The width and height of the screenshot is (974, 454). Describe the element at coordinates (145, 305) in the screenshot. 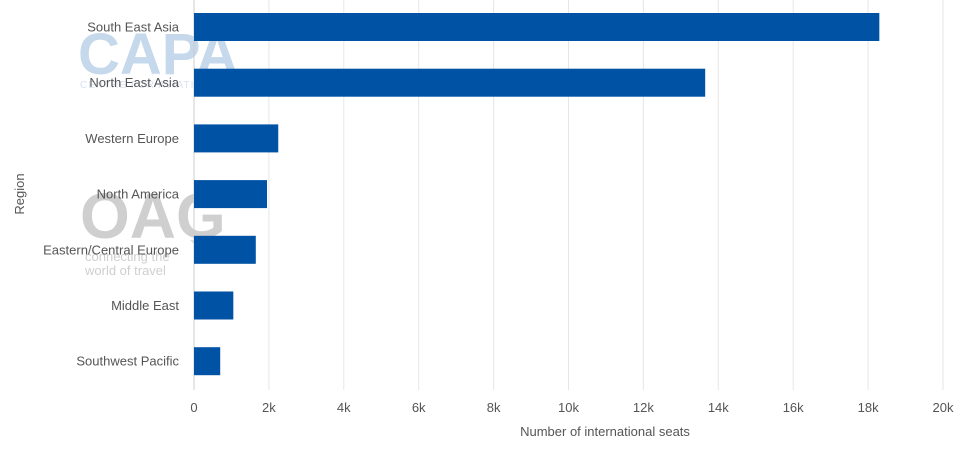

I see `category-label: Middle East` at that location.